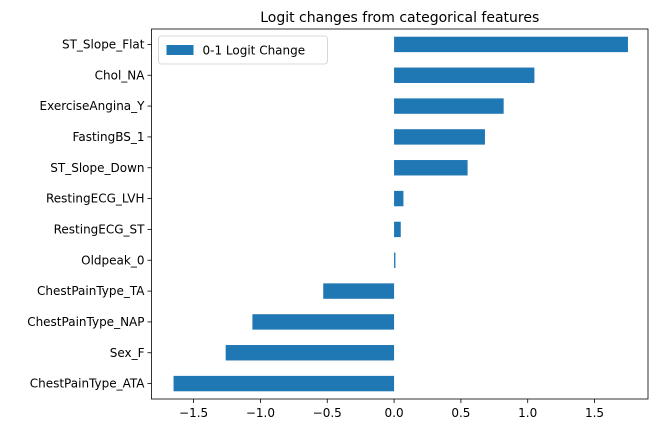 The width and height of the screenshot is (661, 433). Describe the element at coordinates (394, 413) in the screenshot. I see `x-tick-label: 0.0` at that location.